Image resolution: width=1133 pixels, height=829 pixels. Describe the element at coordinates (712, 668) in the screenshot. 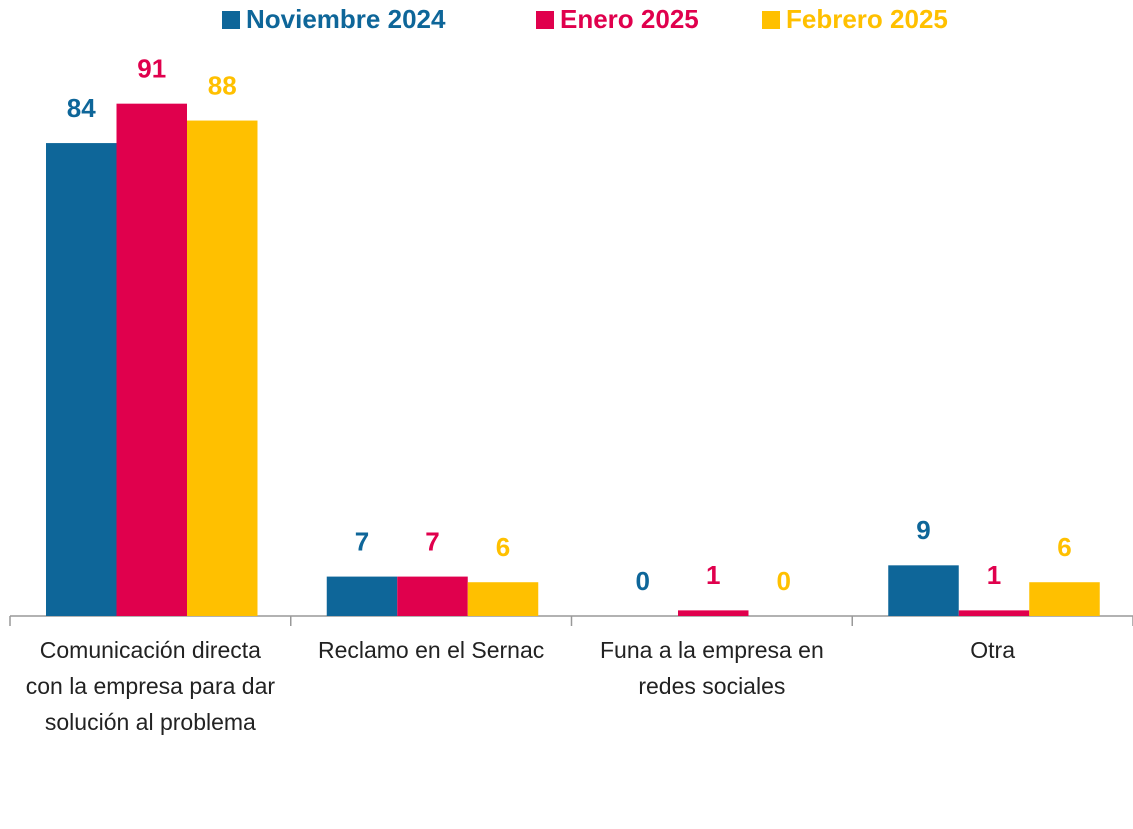

I see `x-tick-label: Funa a la empresa en redes sociales` at that location.